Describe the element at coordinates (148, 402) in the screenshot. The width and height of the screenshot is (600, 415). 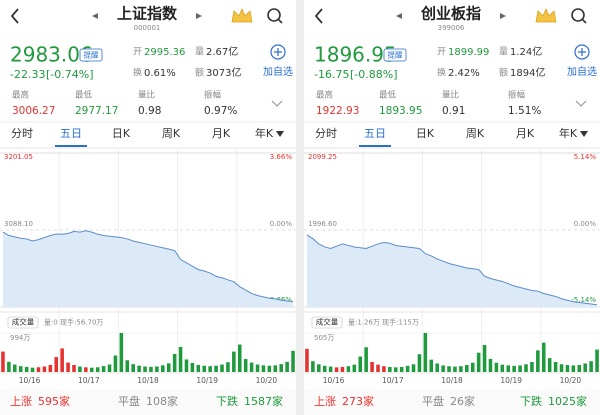
I see `footer-bg` at that location.